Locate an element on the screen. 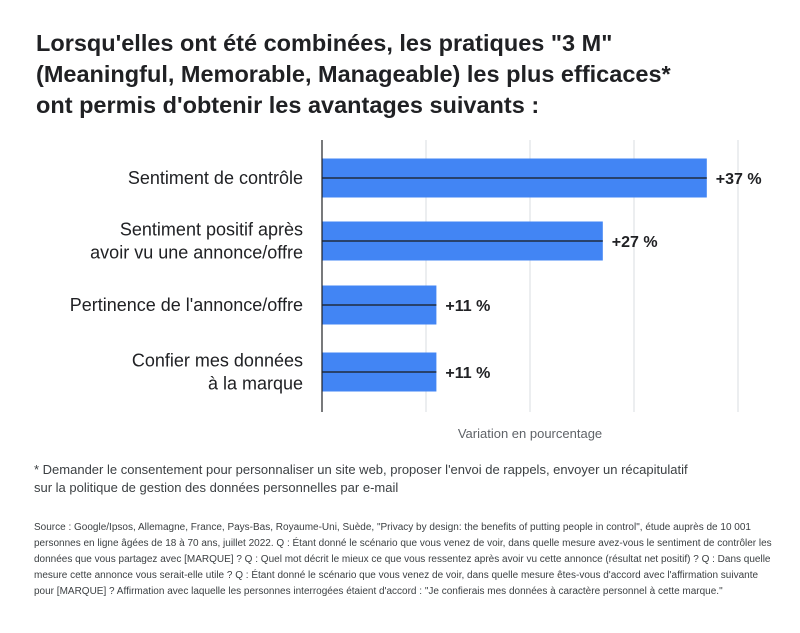  x-axis-label: Variation en pourcentage is located at coordinates (530, 433).